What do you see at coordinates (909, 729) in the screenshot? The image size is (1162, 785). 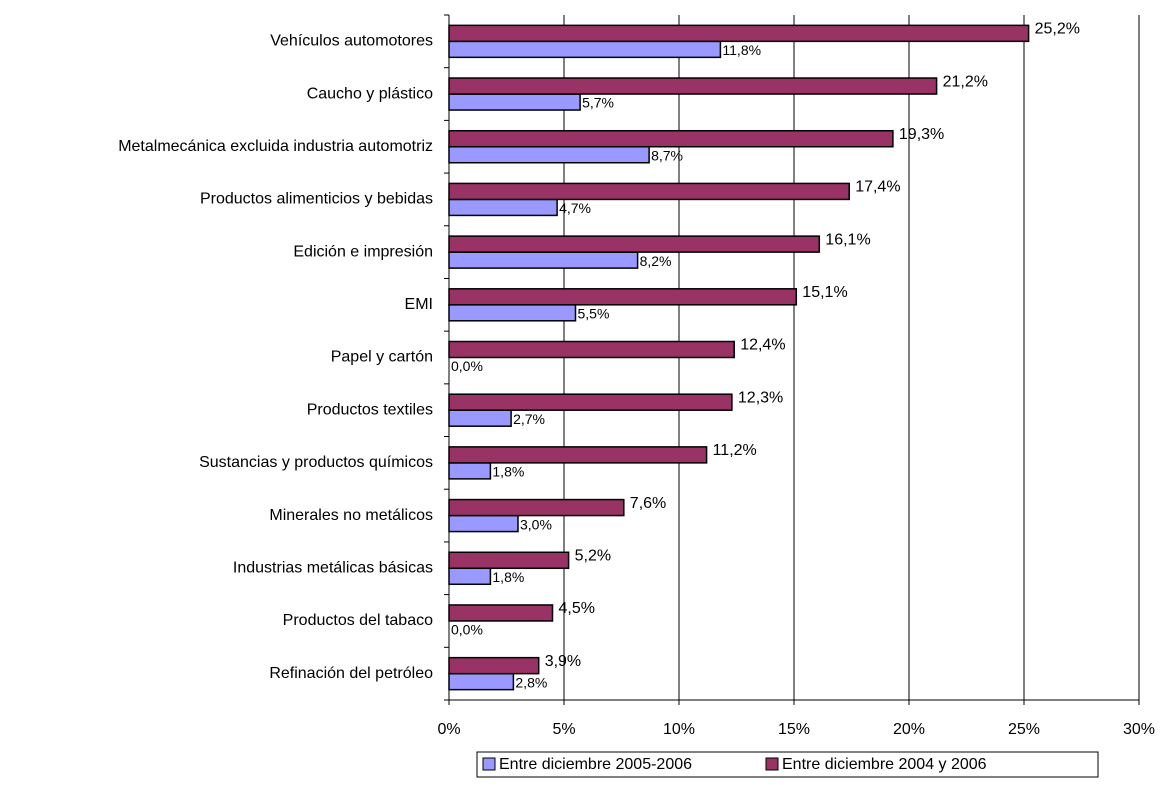 I see `x-tick-label: 20%` at bounding box center [909, 729].